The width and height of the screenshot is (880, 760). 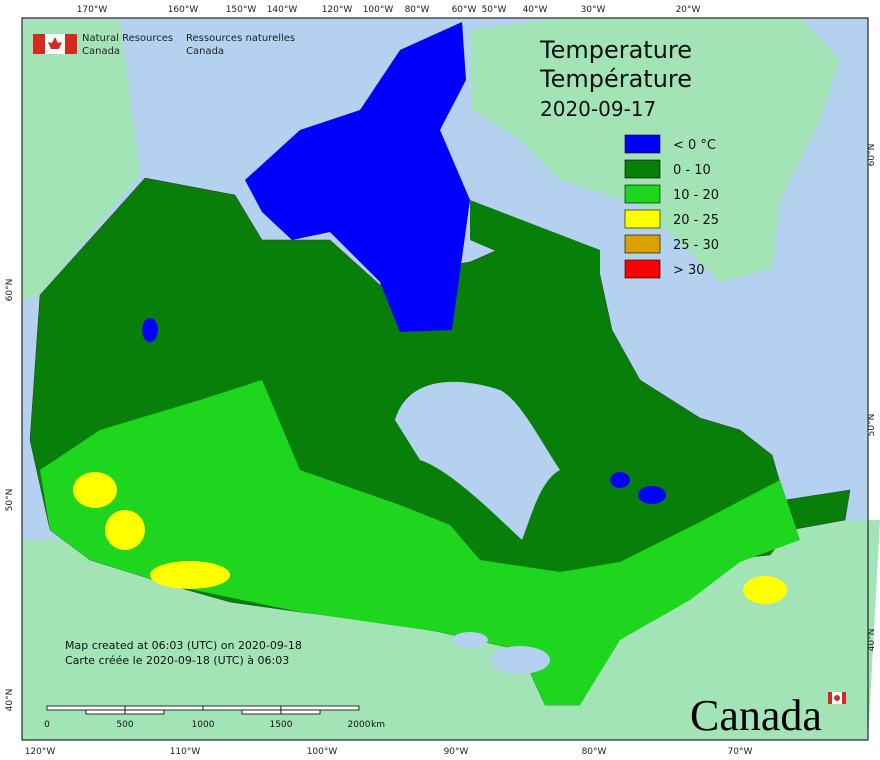 What do you see at coordinates (689, 270) in the screenshot?
I see `legend-label: > 30` at bounding box center [689, 270].